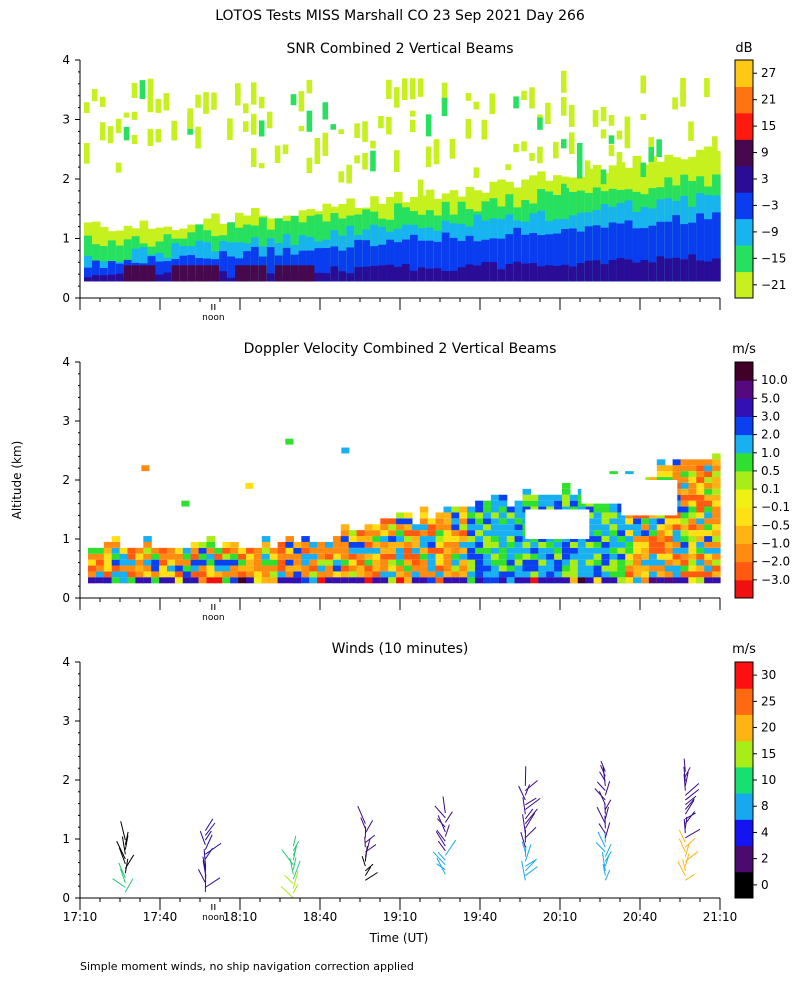  I want to click on colorbar-tick-label: 0.5, so click(770, 471).